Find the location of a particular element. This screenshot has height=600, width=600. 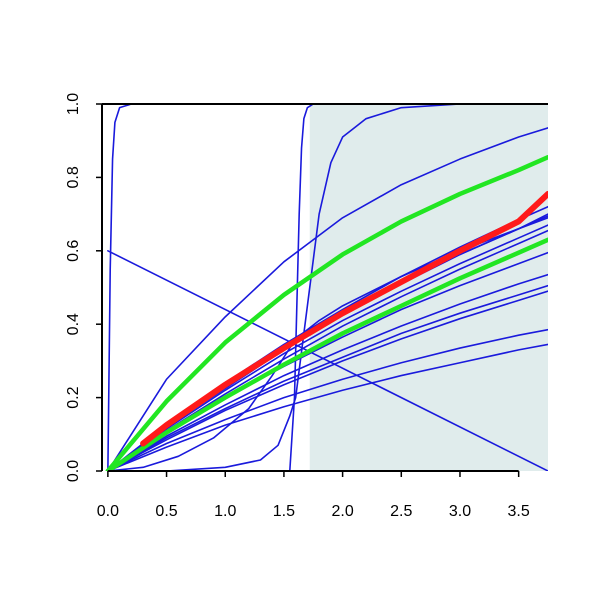

x-tick-label: 2.5 is located at coordinates (401, 511).